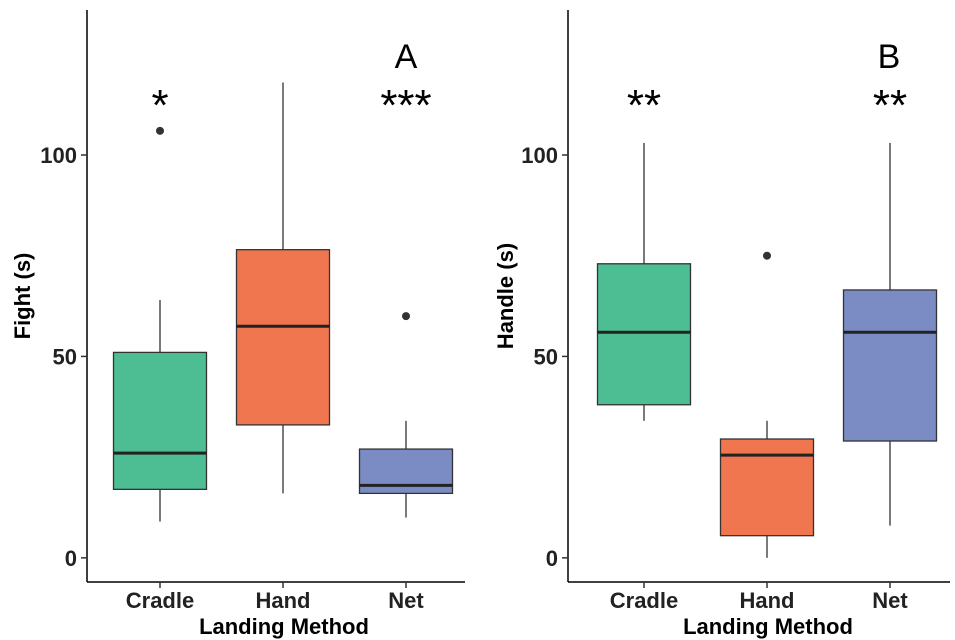 This screenshot has height=640, width=955. What do you see at coordinates (644, 251) in the screenshot?
I see `box-cradle: **` at bounding box center [644, 251].